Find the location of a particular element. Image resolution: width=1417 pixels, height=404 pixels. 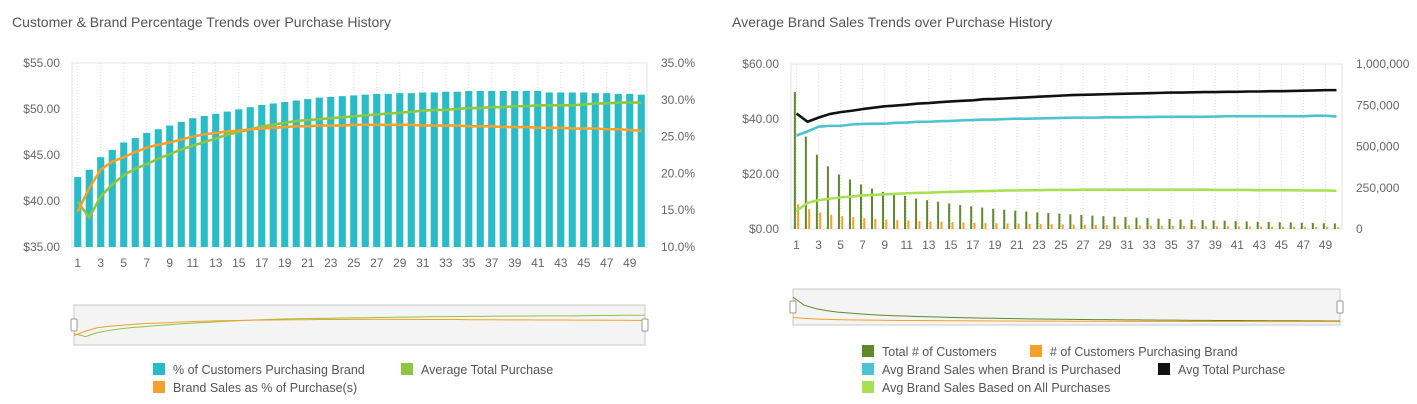

chart1-x-tick: 33 is located at coordinates (446, 263).